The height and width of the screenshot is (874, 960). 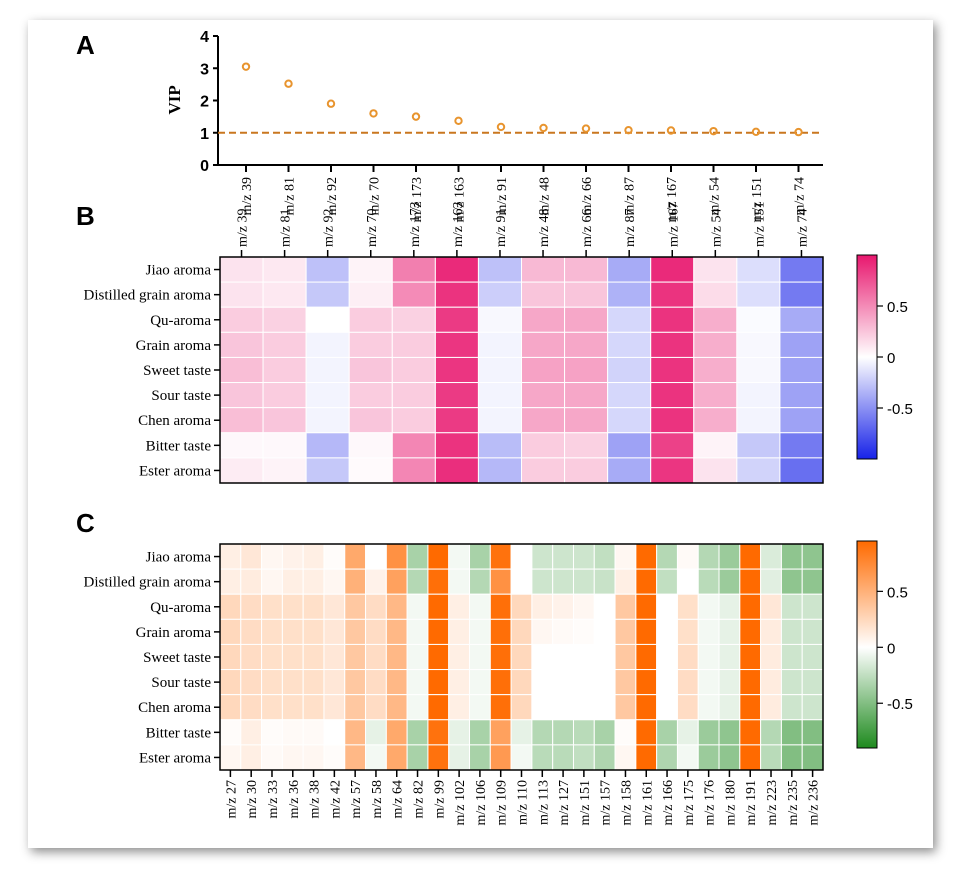 I want to click on colorbar, so click(x=867, y=644).